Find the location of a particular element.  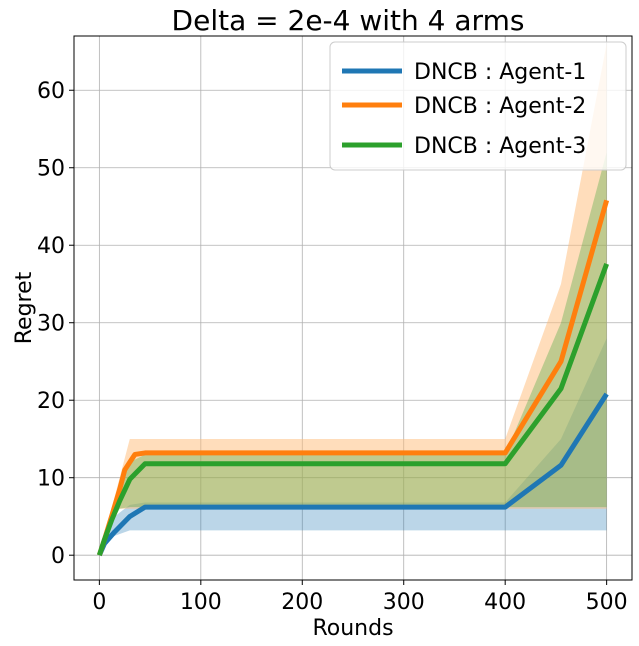

legend-label-agent-3: DNCB : Agent-3 is located at coordinates (500, 146).